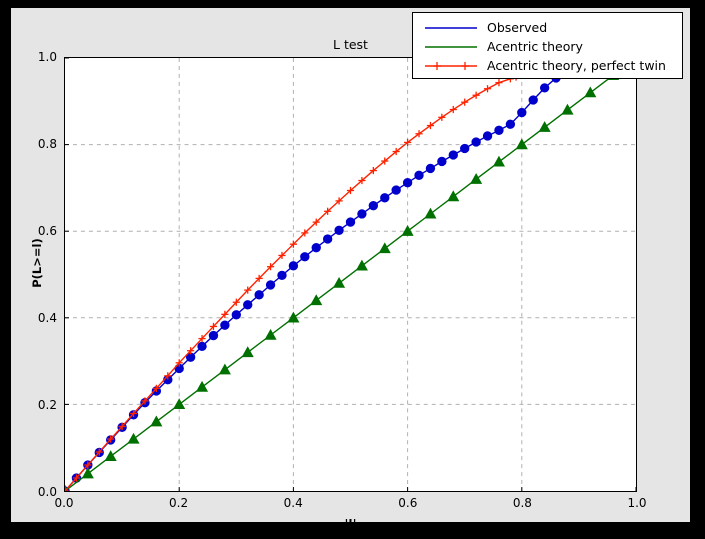 The image size is (705, 539). What do you see at coordinates (47, 144) in the screenshot?
I see `y-tick-label: 0.8` at bounding box center [47, 144].